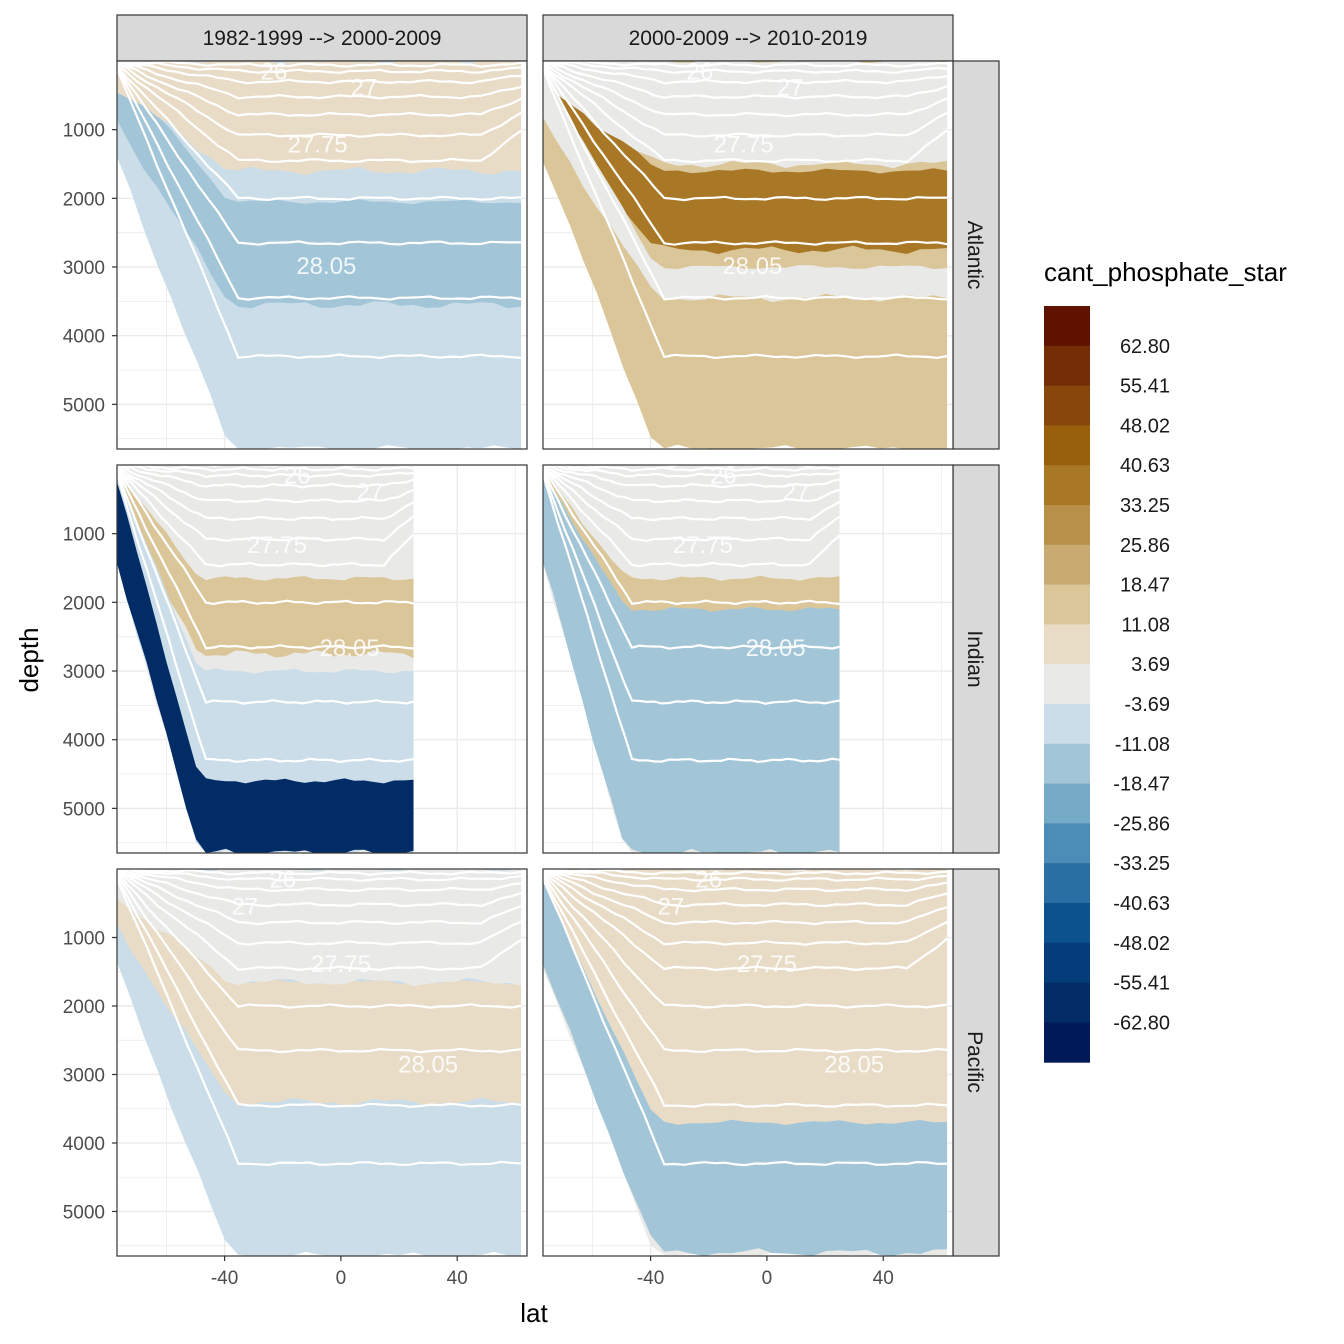 The image size is (1344, 1344). What do you see at coordinates (1150, 665) in the screenshot?
I see `legend-label: 3.69` at bounding box center [1150, 665].